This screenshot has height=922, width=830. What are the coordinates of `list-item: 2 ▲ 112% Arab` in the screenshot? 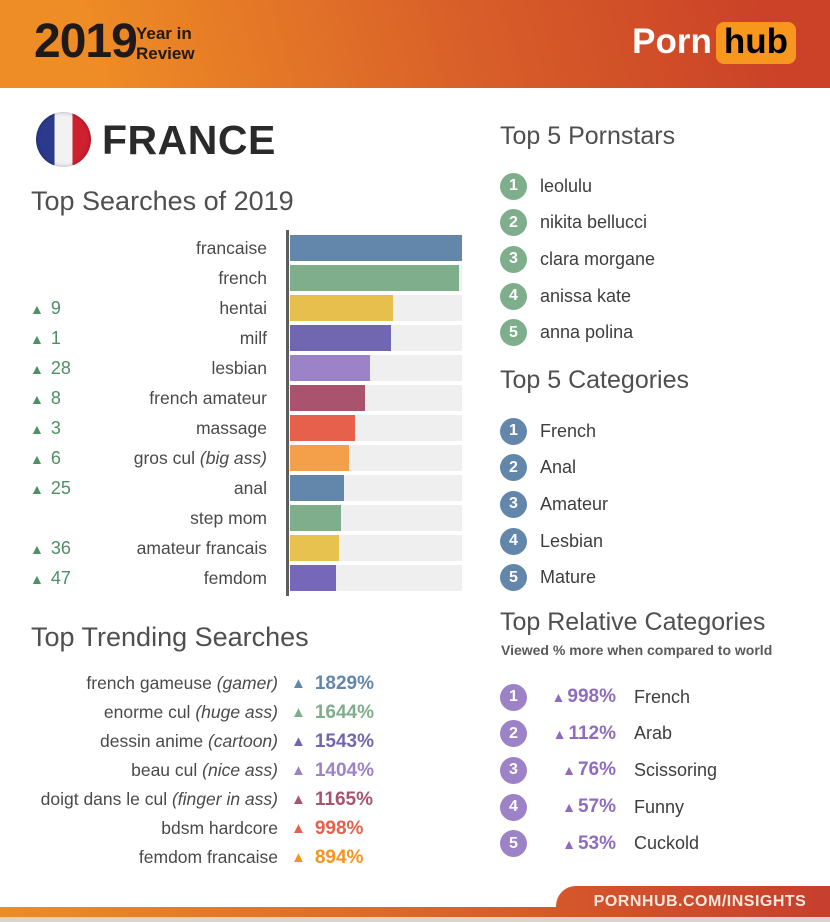 It's located at (665, 734).